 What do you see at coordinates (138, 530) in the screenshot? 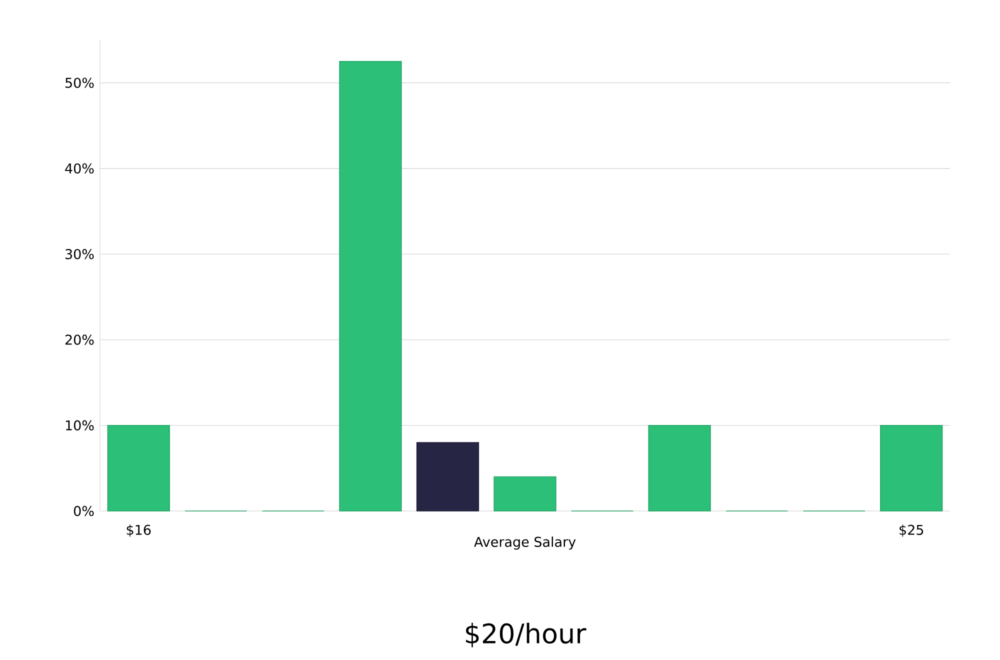
I see `x-tick-label: $16` at bounding box center [138, 530].